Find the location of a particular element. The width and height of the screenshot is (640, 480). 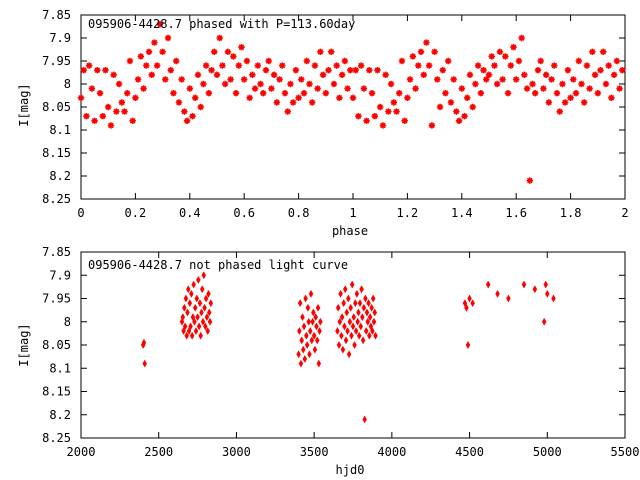

x-tick-label: 0.4 is located at coordinates (190, 213).